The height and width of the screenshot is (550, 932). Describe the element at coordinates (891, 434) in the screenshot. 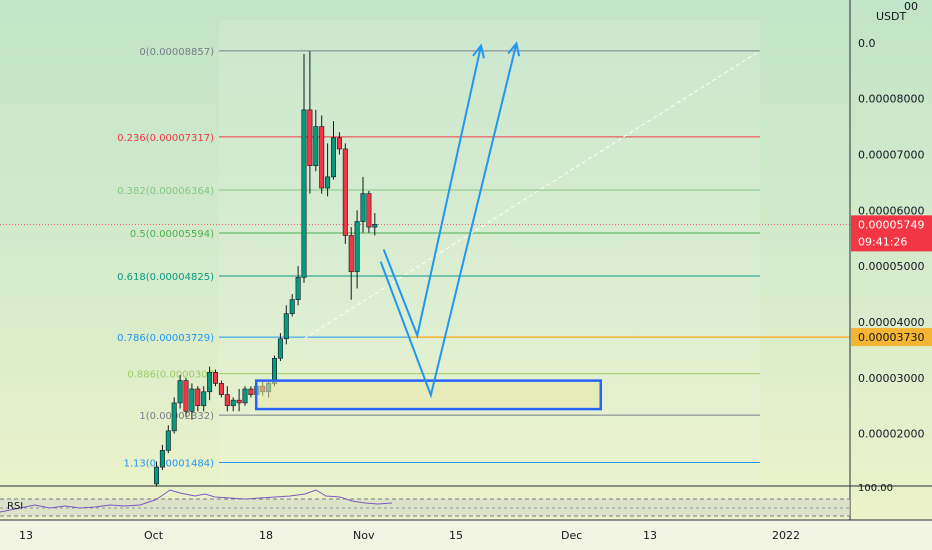

I see `price-tick-label: 0.00002000` at that location.